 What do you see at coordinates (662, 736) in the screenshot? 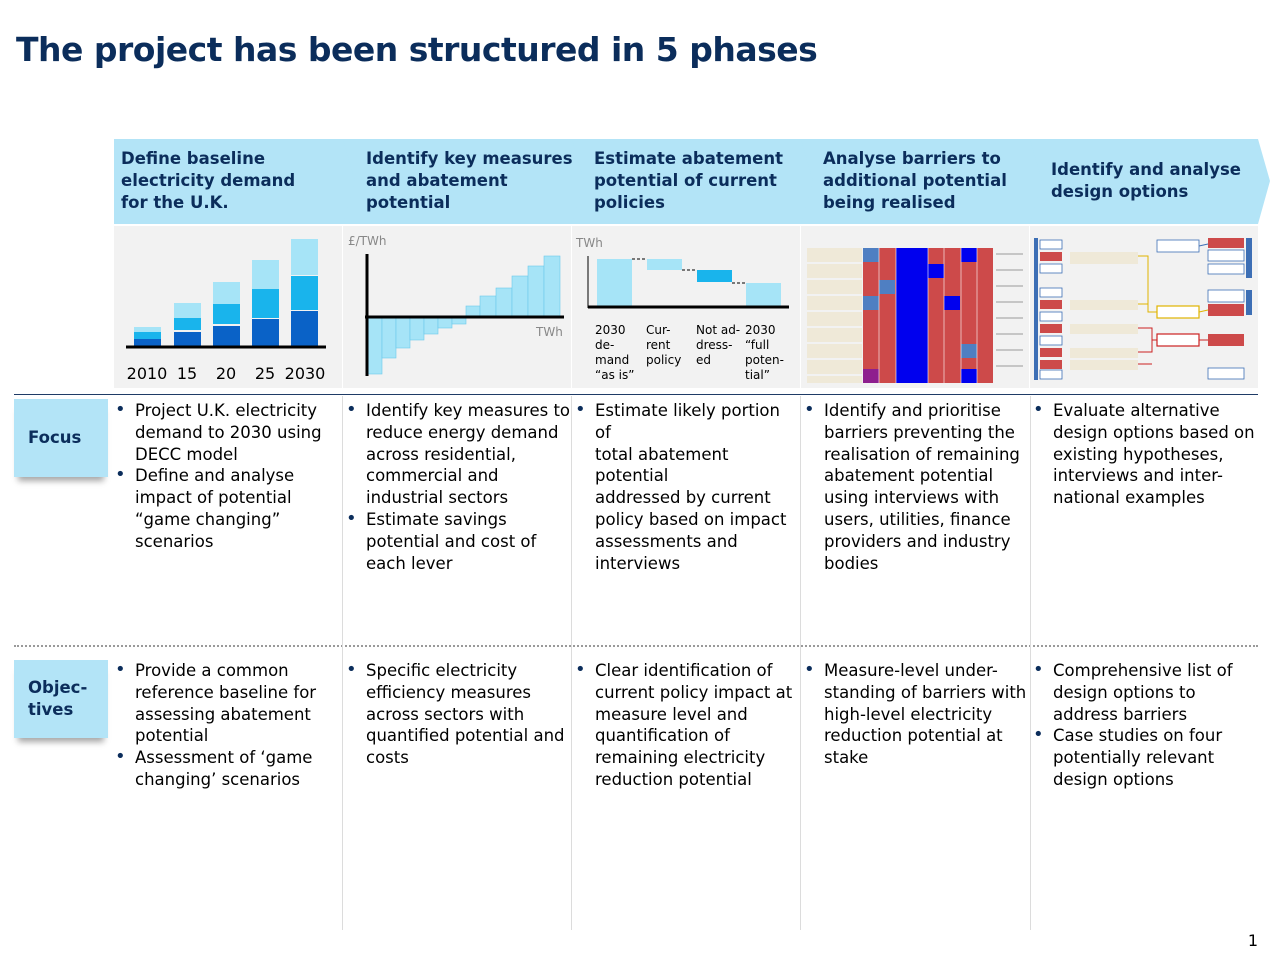
I see `list-item-line: quantification of` at bounding box center [662, 736].